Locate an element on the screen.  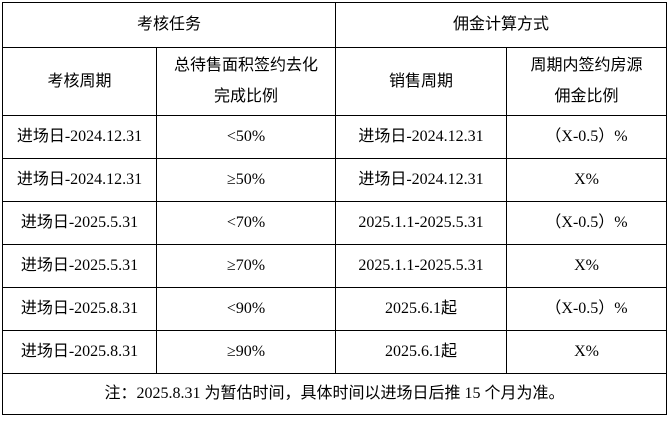
table-cell: ≥90% is located at coordinates (246, 352).